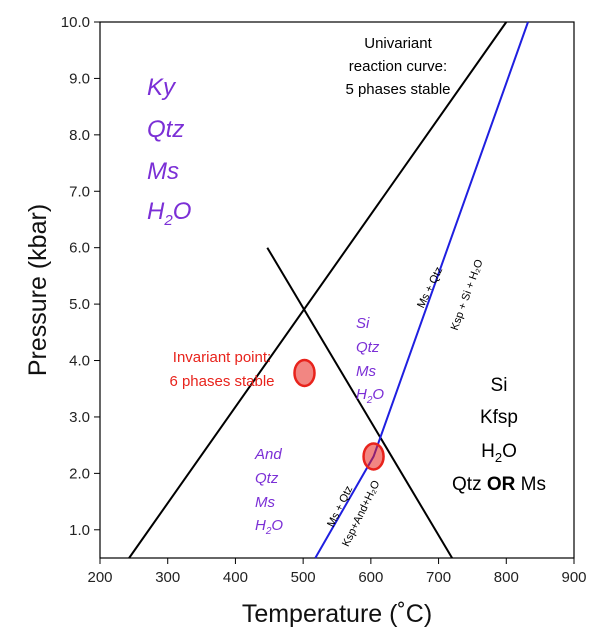  I want to click on y-tick-label: 3.0, so click(79, 417).